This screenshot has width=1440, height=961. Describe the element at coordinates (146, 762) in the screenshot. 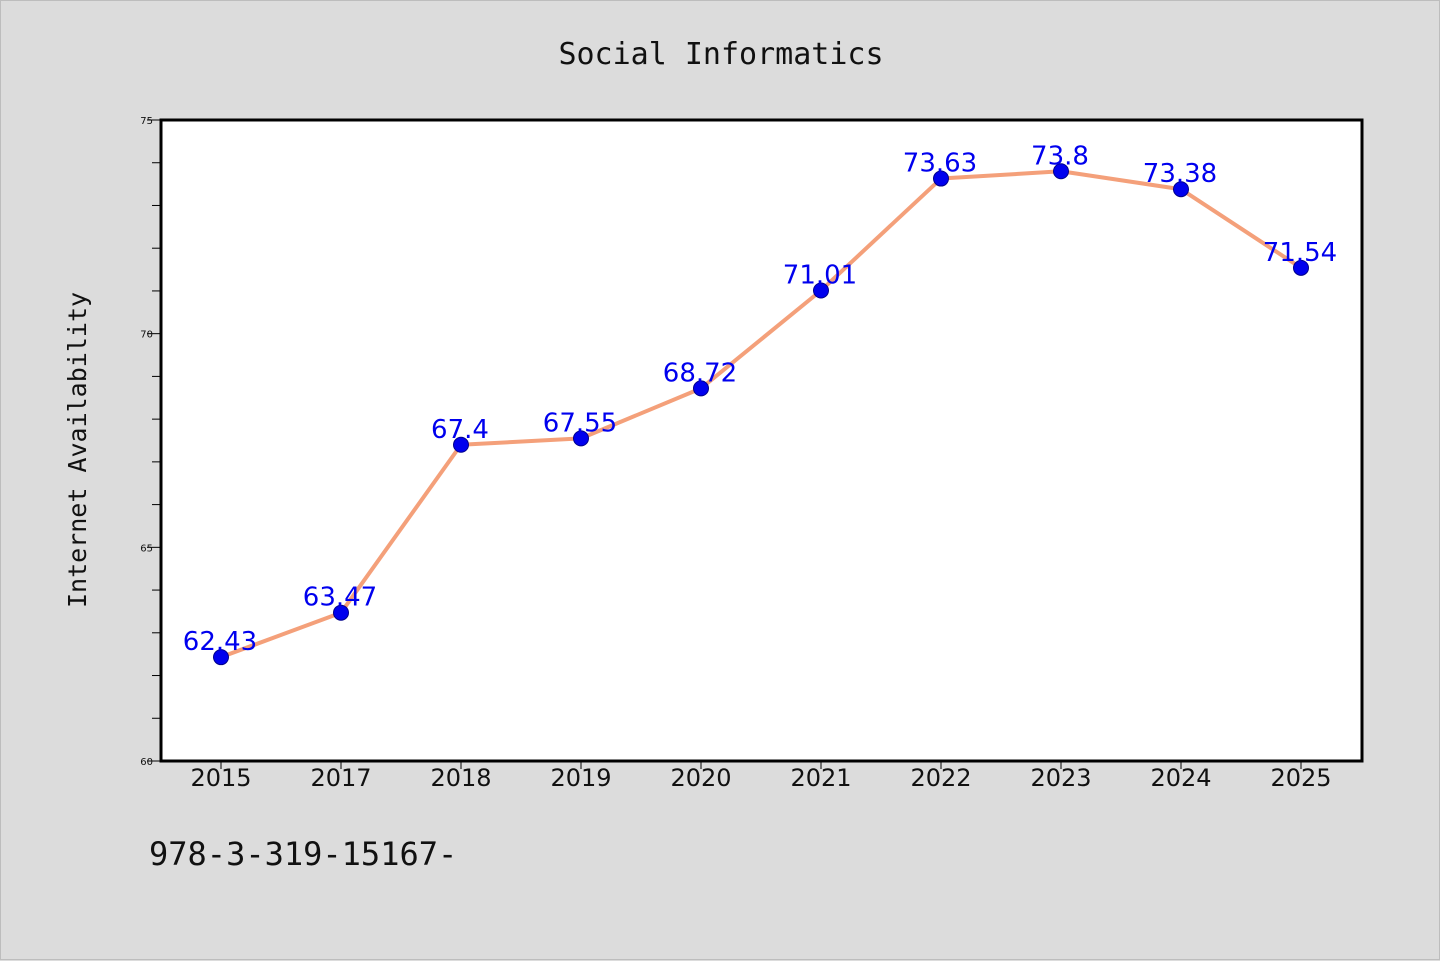

I see `y-tick-label: 60` at that location.